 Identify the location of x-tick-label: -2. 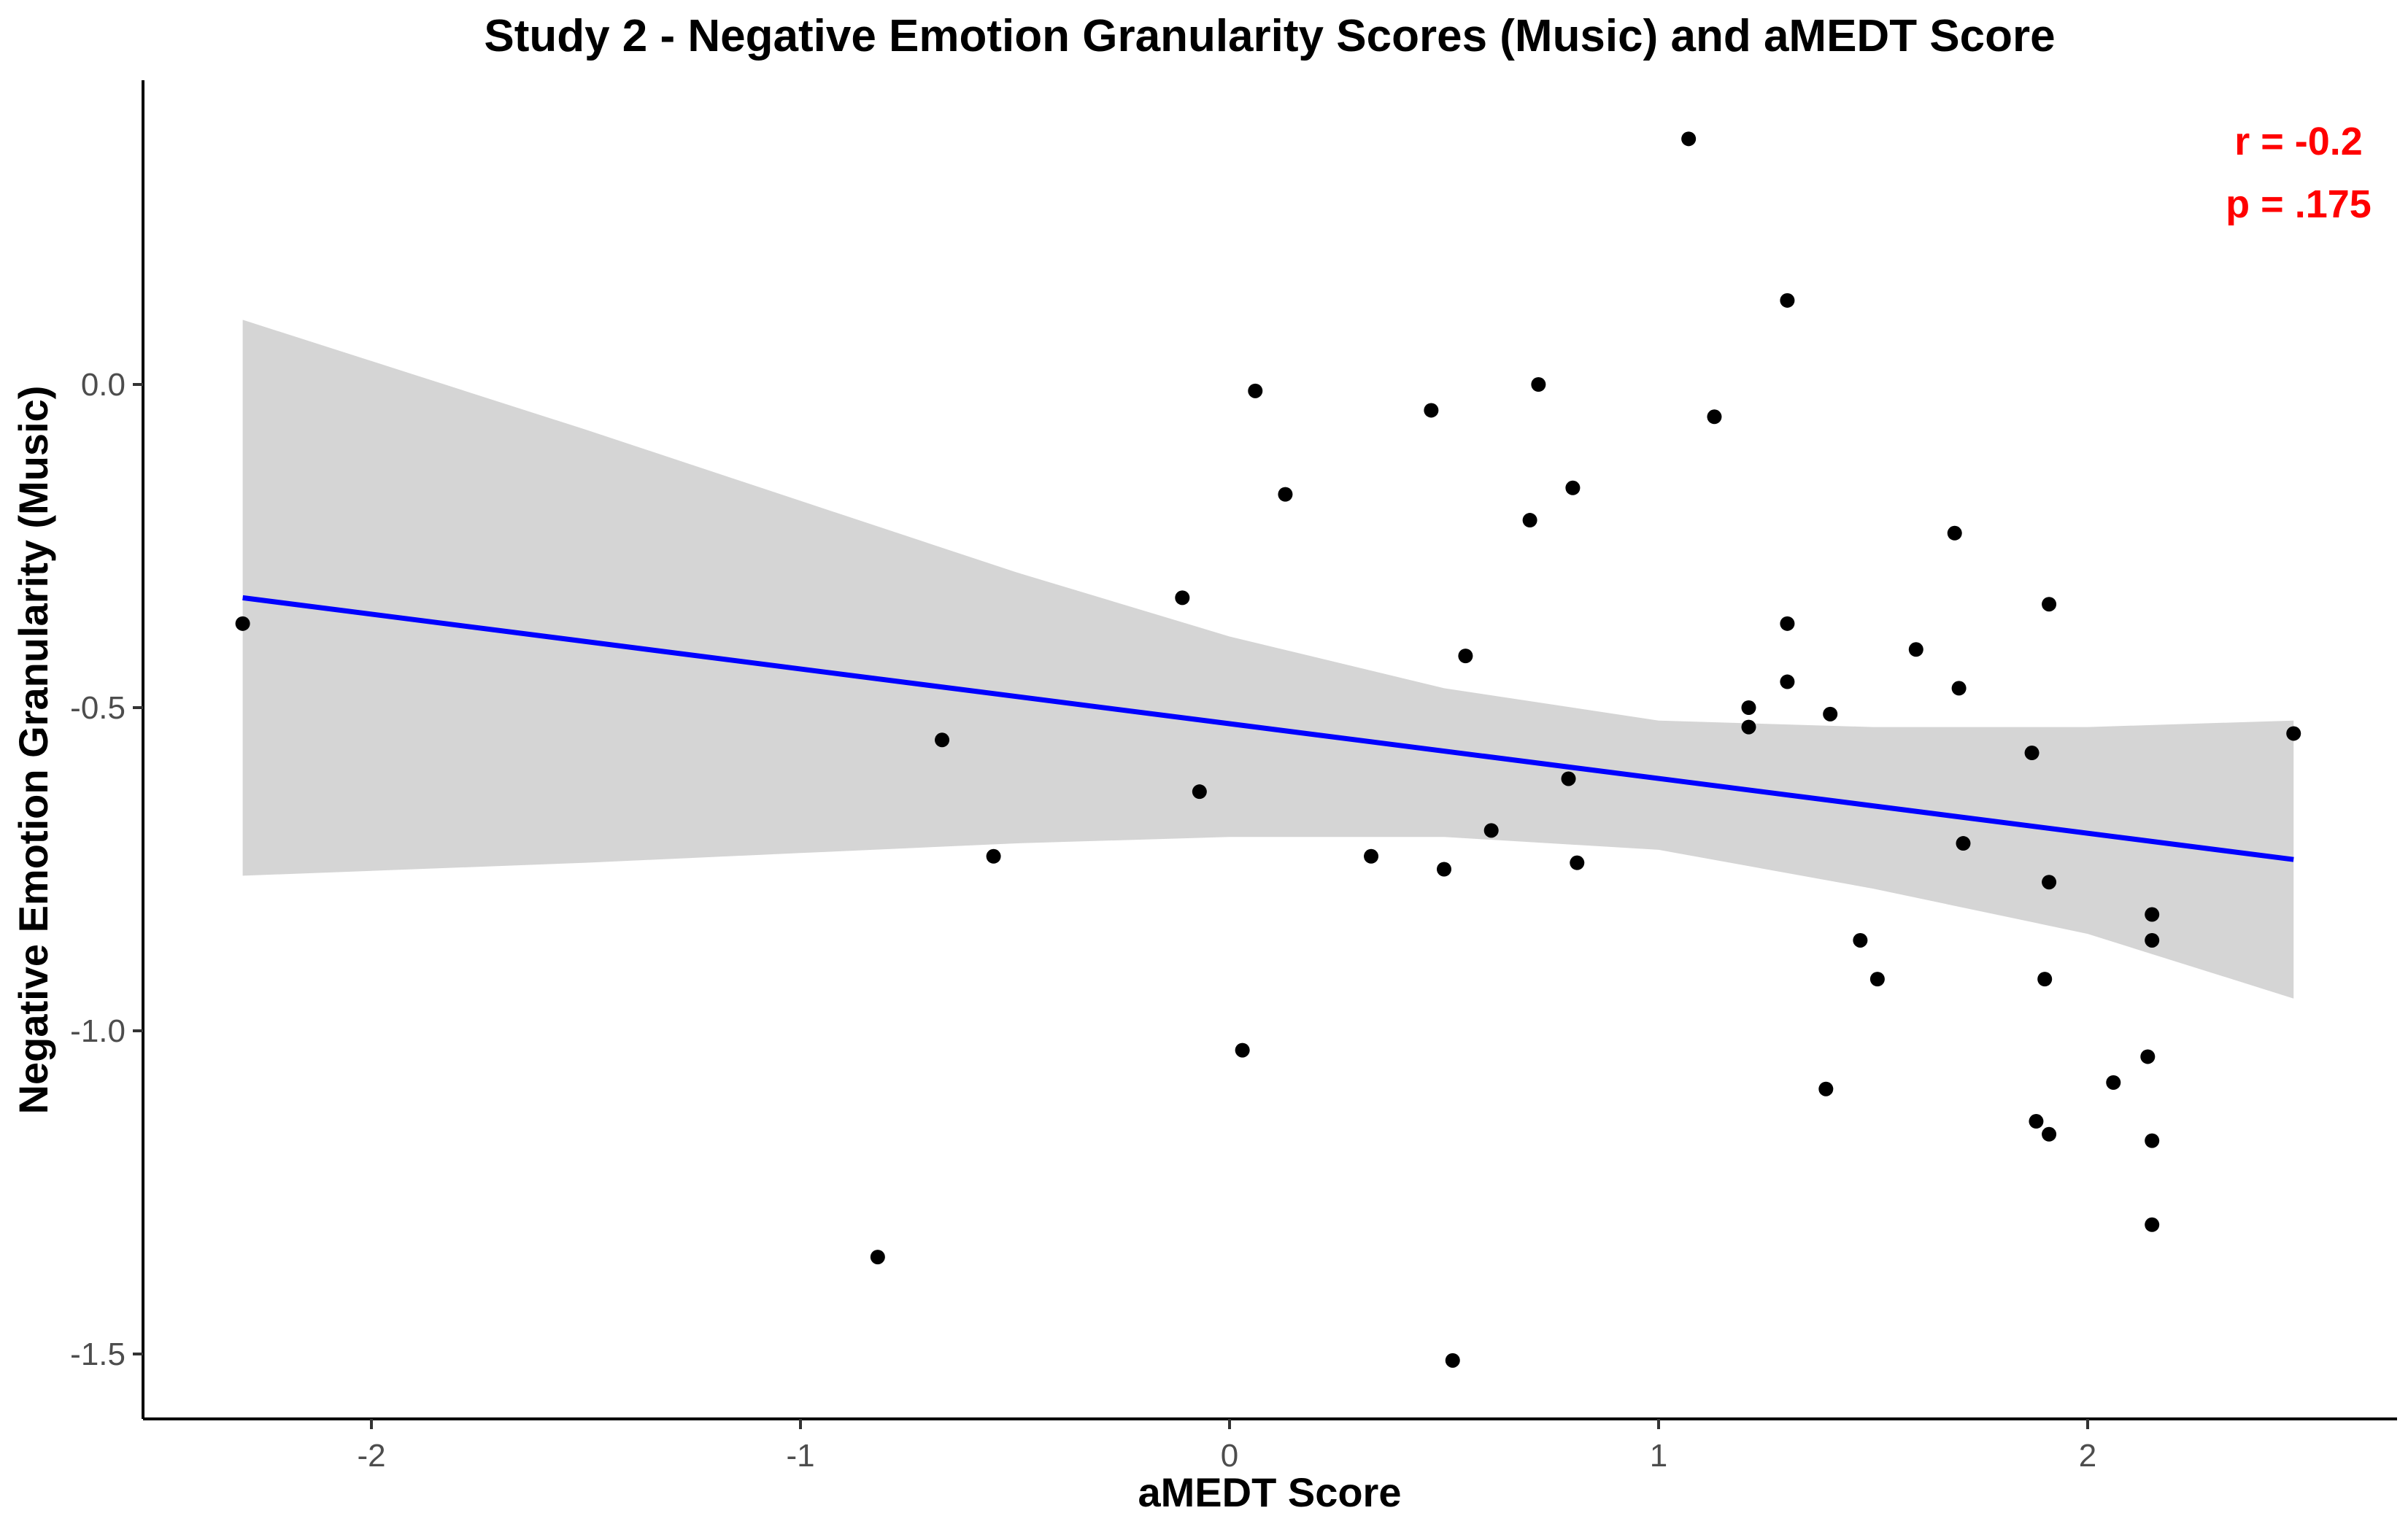
(371, 1456).